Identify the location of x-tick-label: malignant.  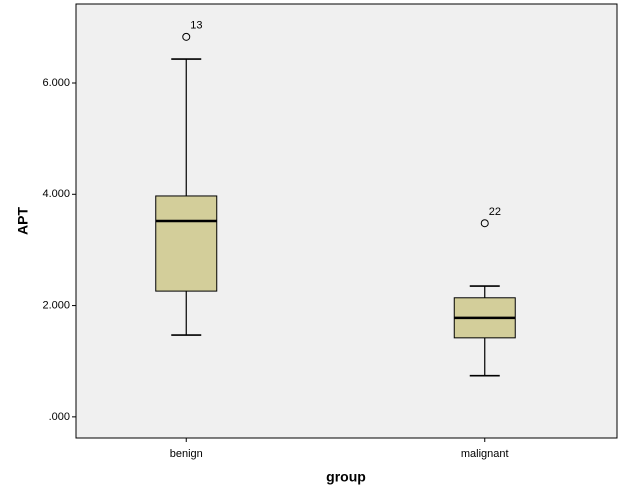
(485, 454).